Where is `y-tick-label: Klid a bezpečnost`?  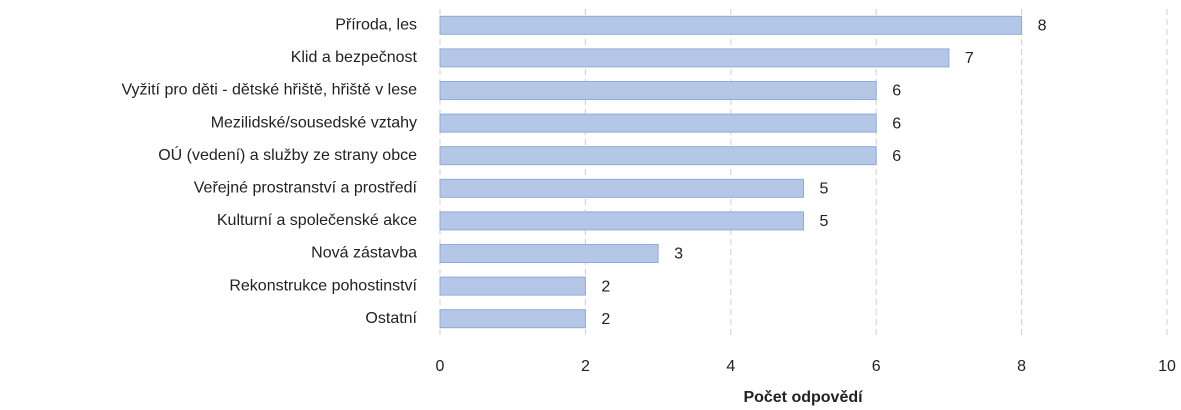
y-tick-label: Klid a bezpečnost is located at coordinates (354, 57).